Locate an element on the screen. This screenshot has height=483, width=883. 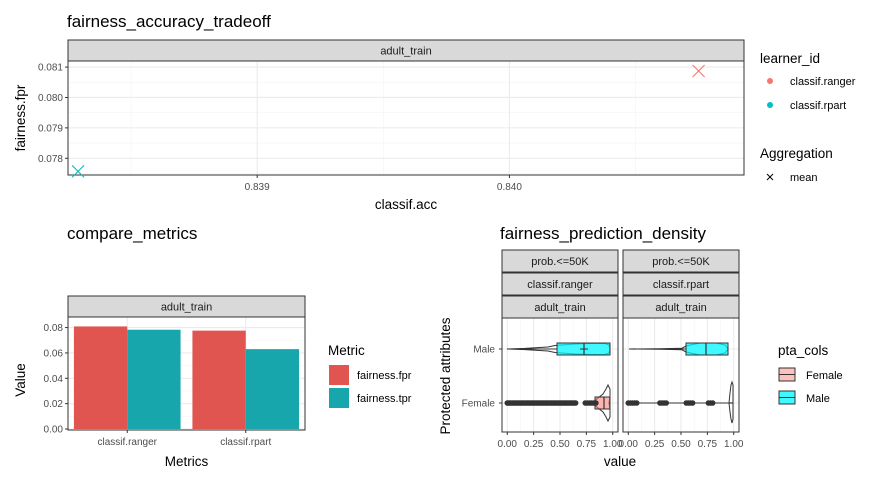
tradeoff-facet-label: adult_train is located at coordinates (405, 52).